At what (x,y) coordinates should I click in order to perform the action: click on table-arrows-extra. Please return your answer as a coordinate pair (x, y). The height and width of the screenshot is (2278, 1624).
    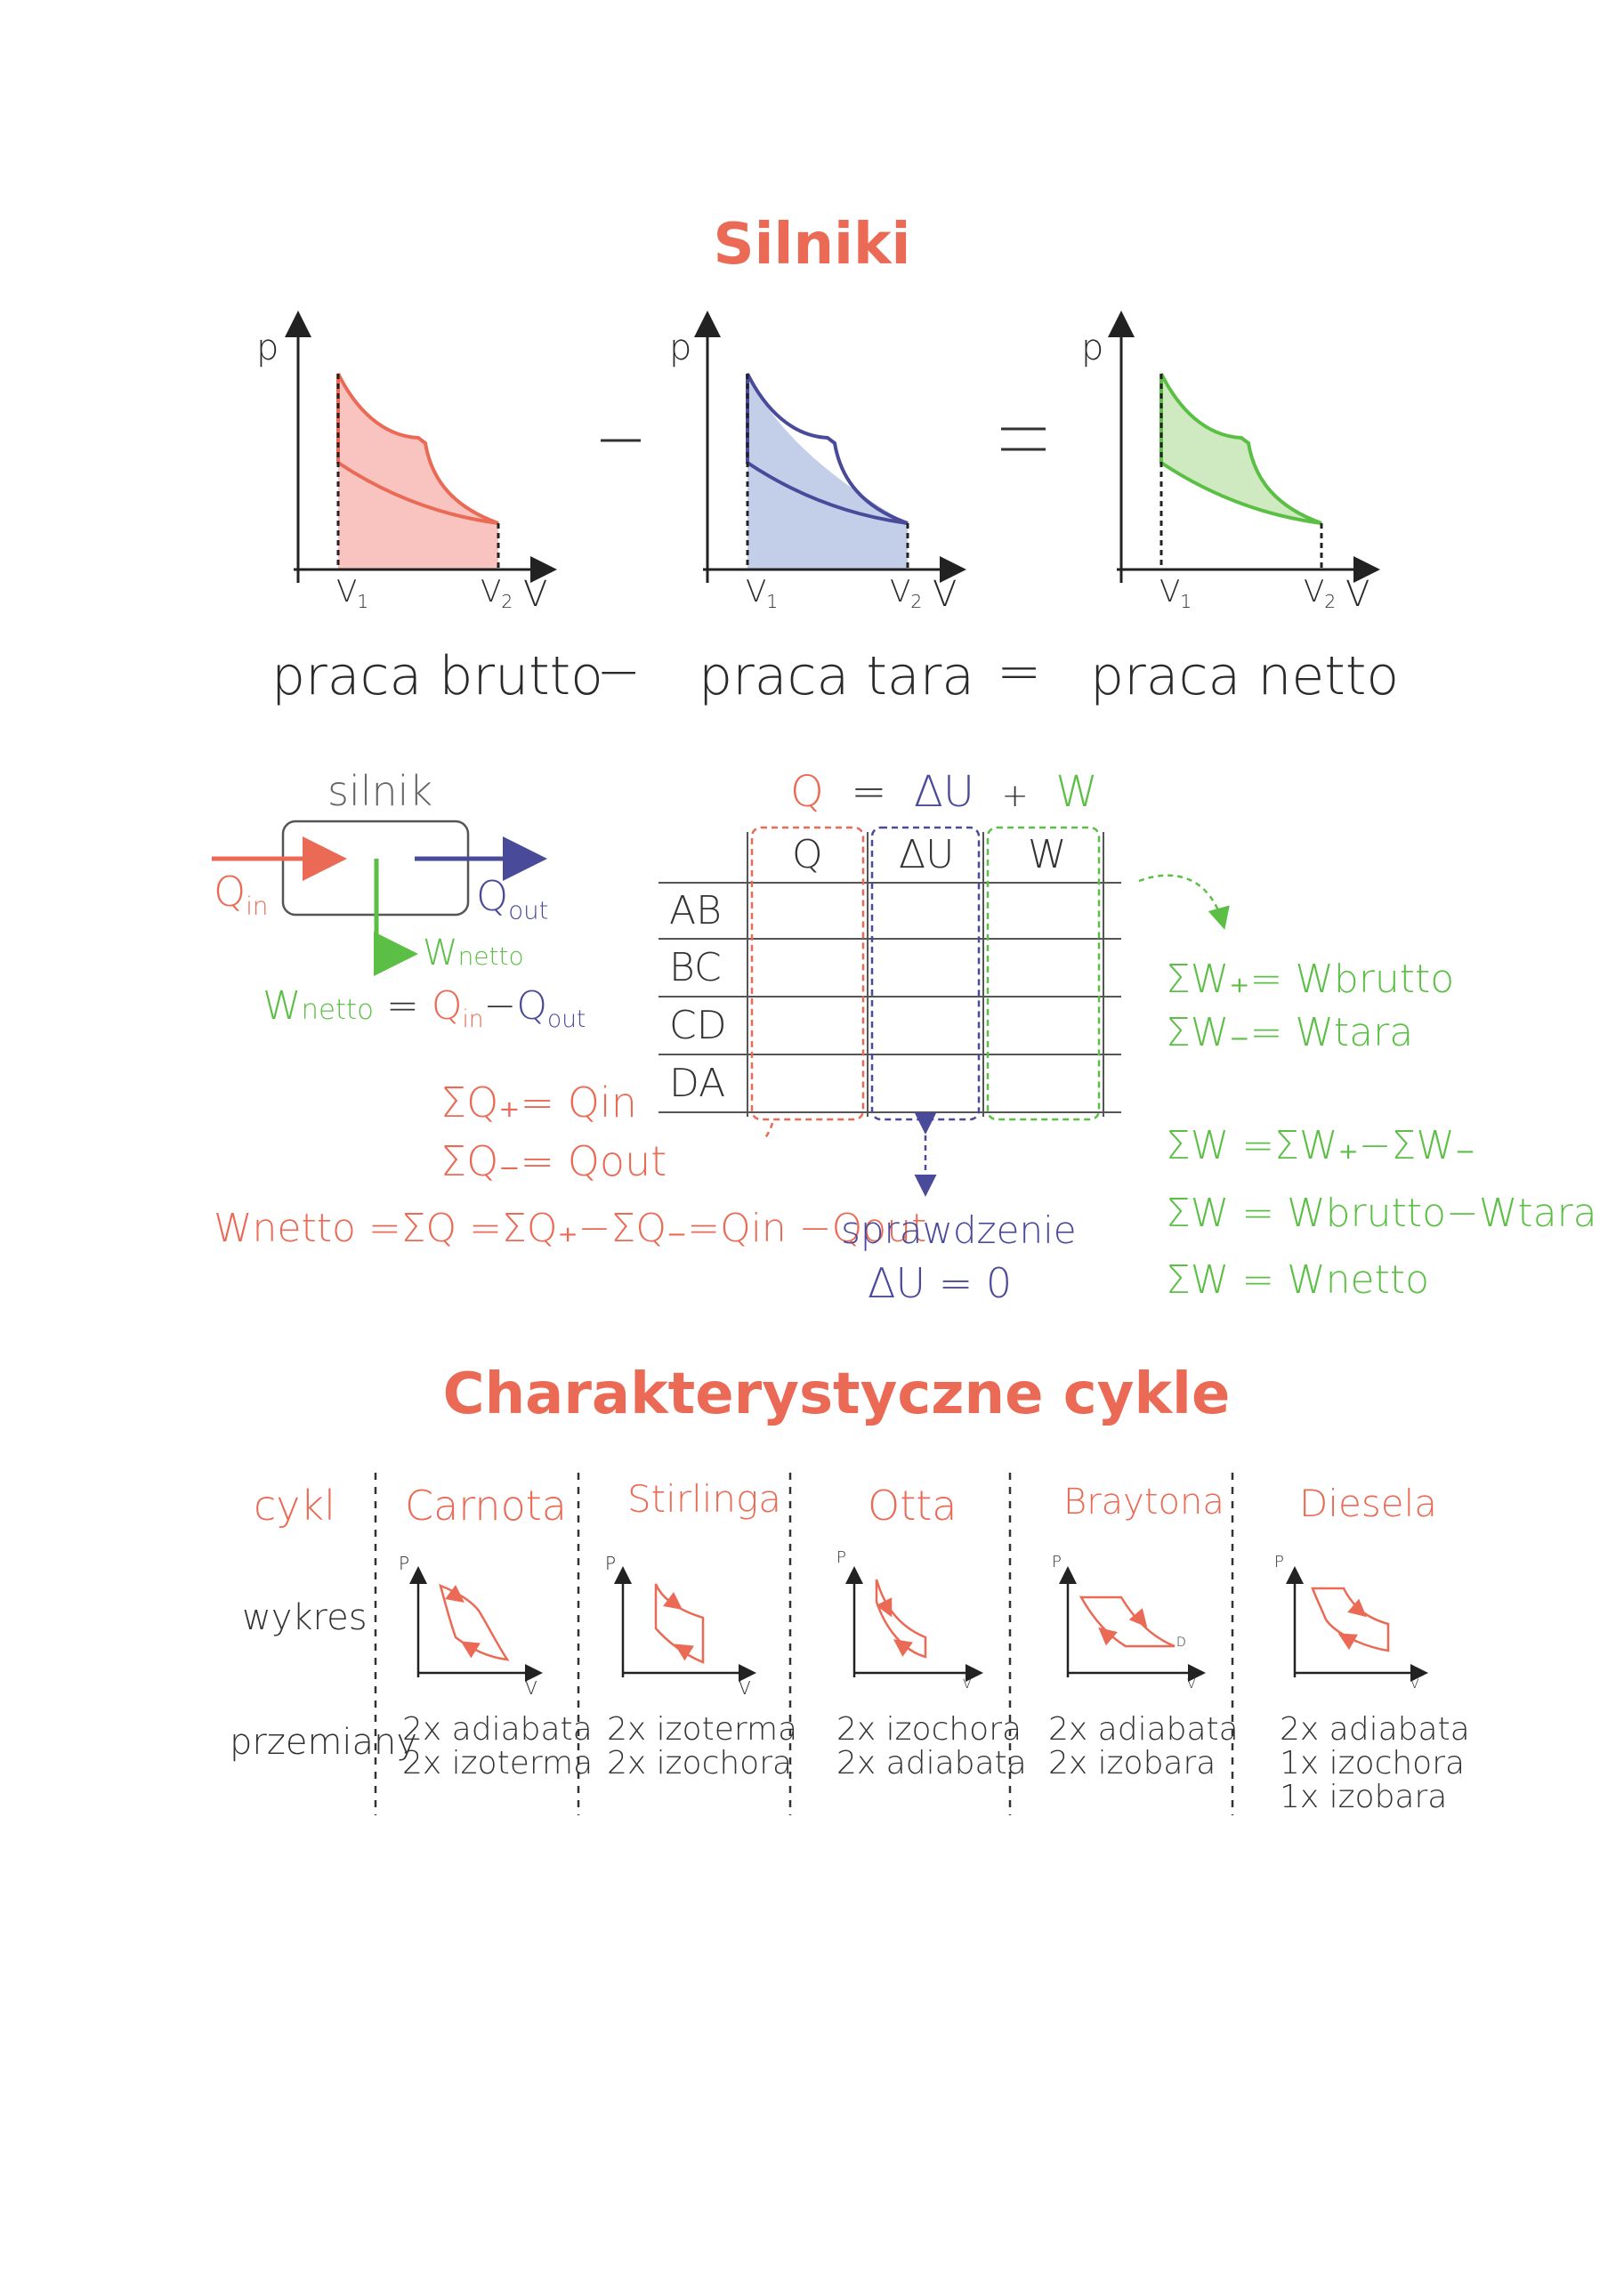
    Looking at the image, I should click on (1072, 1036).